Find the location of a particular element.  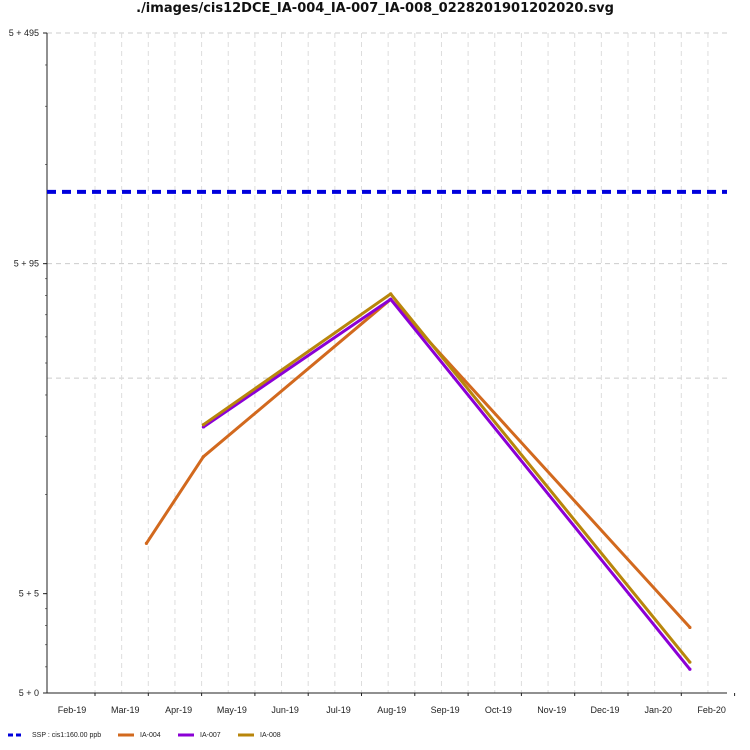

x-tick-label: Nov-19 is located at coordinates (551, 710).